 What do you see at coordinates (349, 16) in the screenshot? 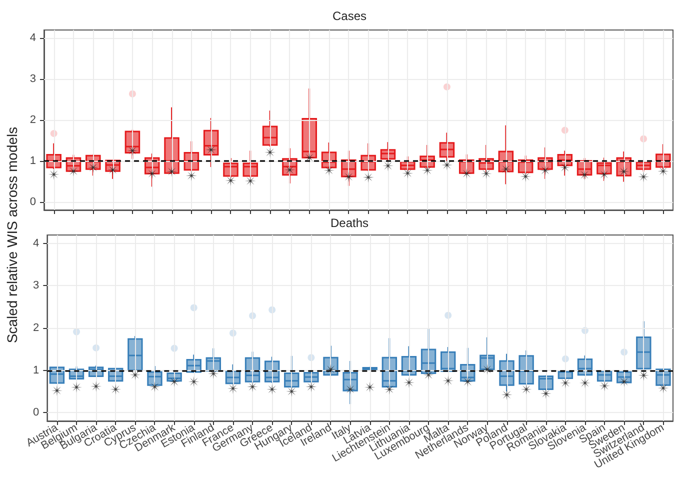
I see `chart-title: Cases` at bounding box center [349, 16].